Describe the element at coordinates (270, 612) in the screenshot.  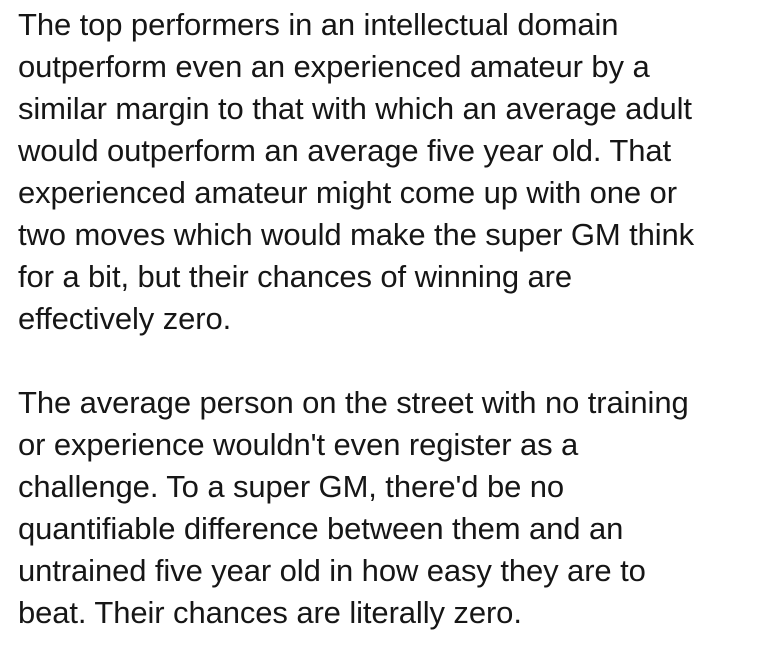
I see `text-line: beat. Their chances are literally zero.` at that location.